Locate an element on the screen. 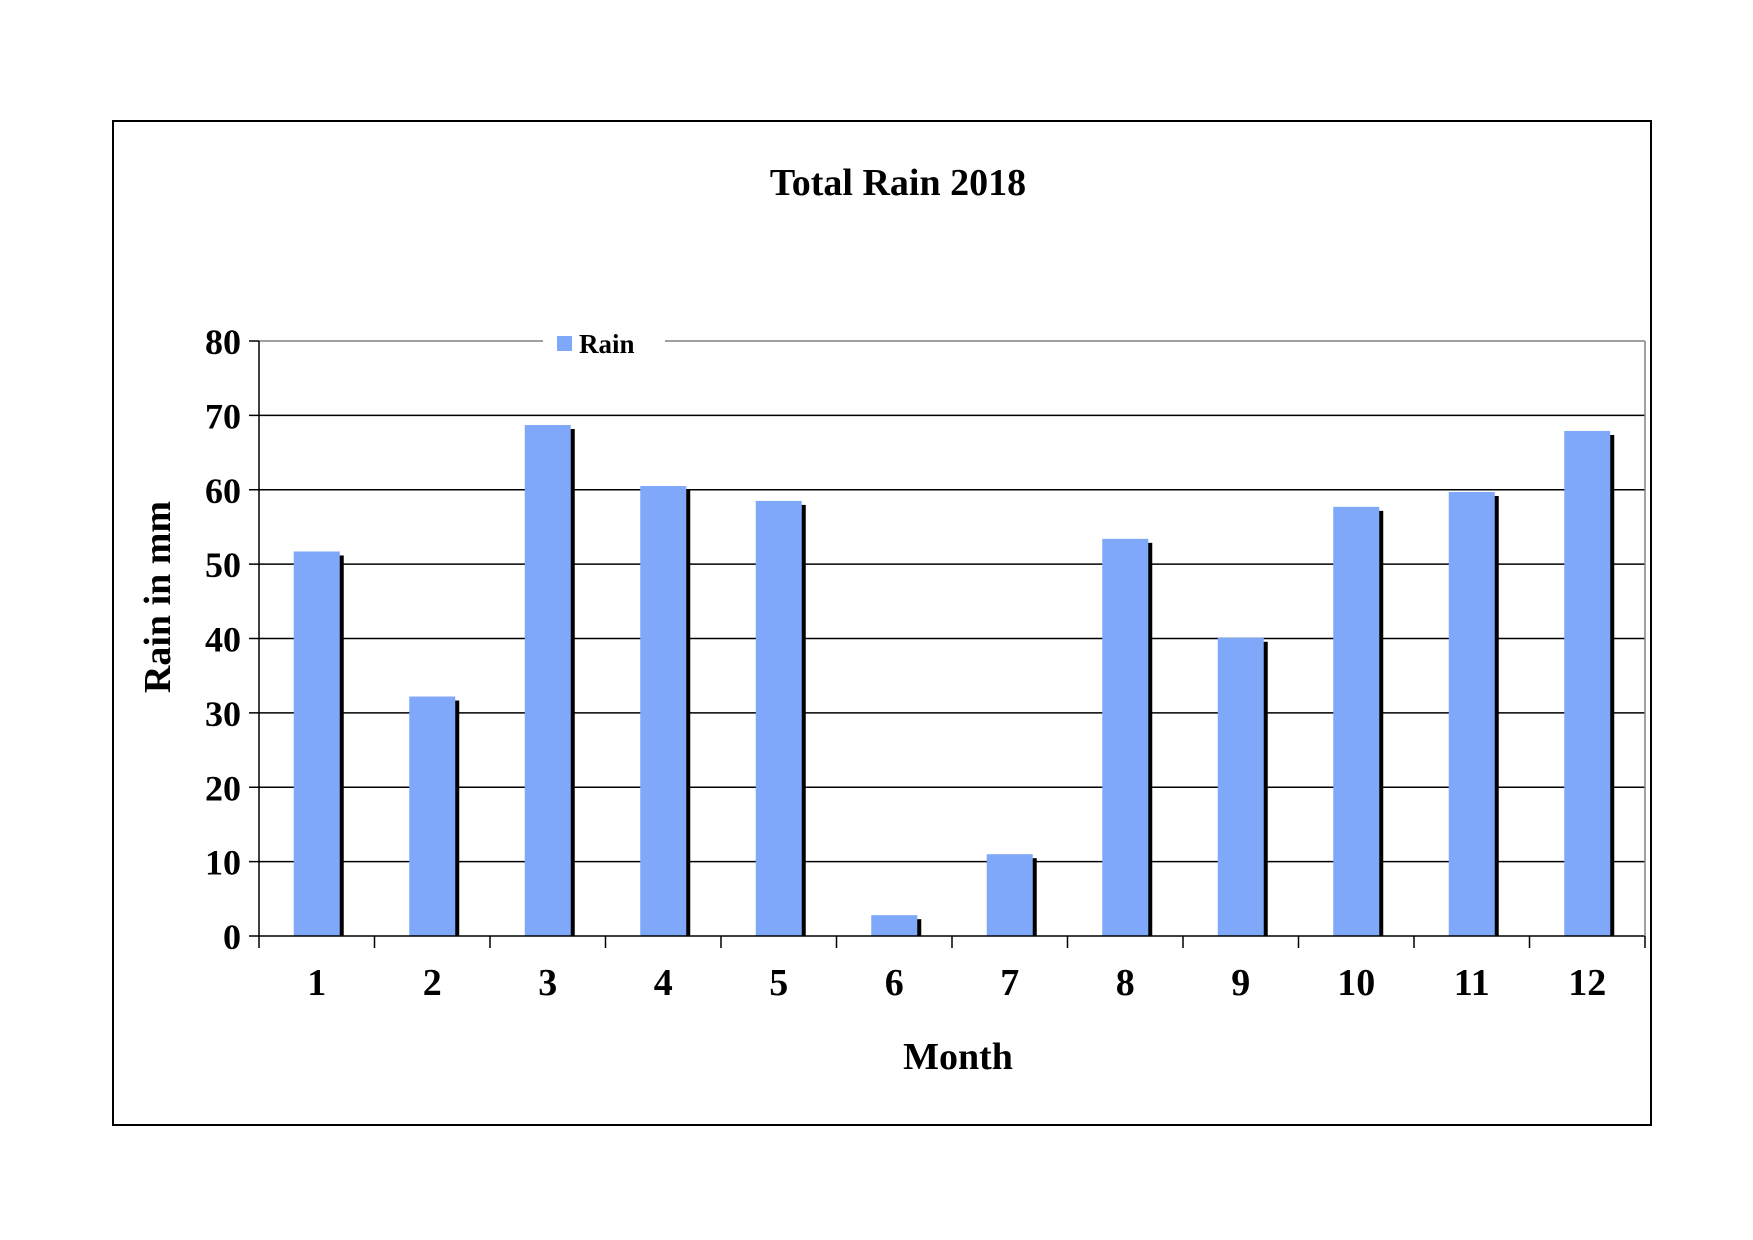 Image resolution: width=1753 pixels, height=1240 pixels. x-tick-label: 3 is located at coordinates (547, 983).